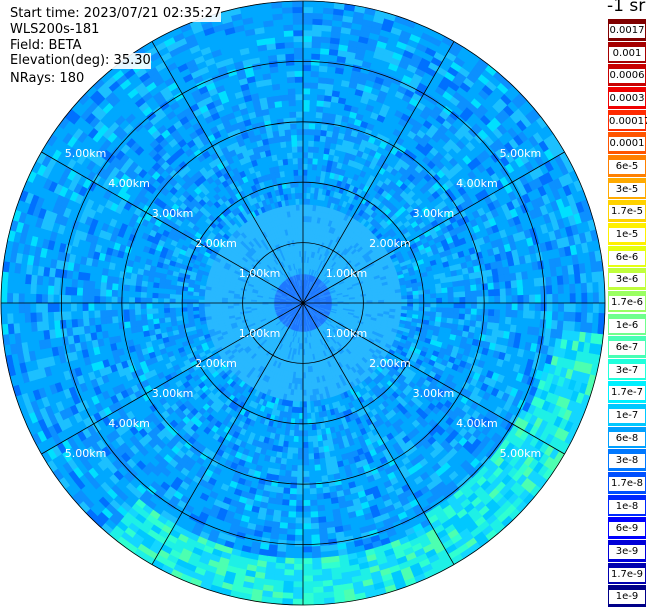 The height and width of the screenshot is (608, 647). I want to click on colorbar-tick-label: 3e-8, so click(627, 461).